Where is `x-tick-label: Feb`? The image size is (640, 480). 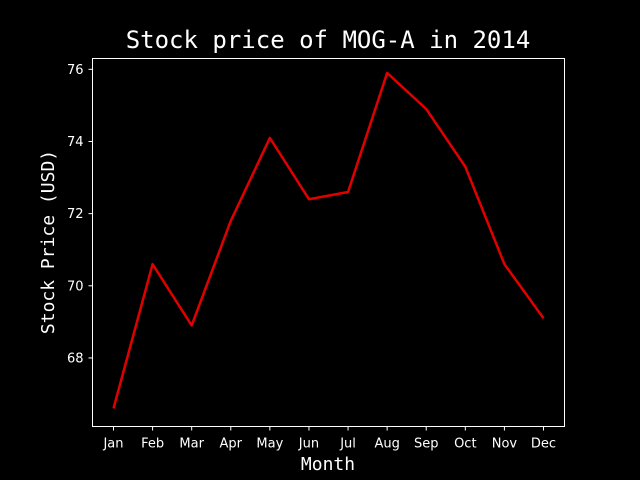
x-tick-label: Feb is located at coordinates (152, 444).